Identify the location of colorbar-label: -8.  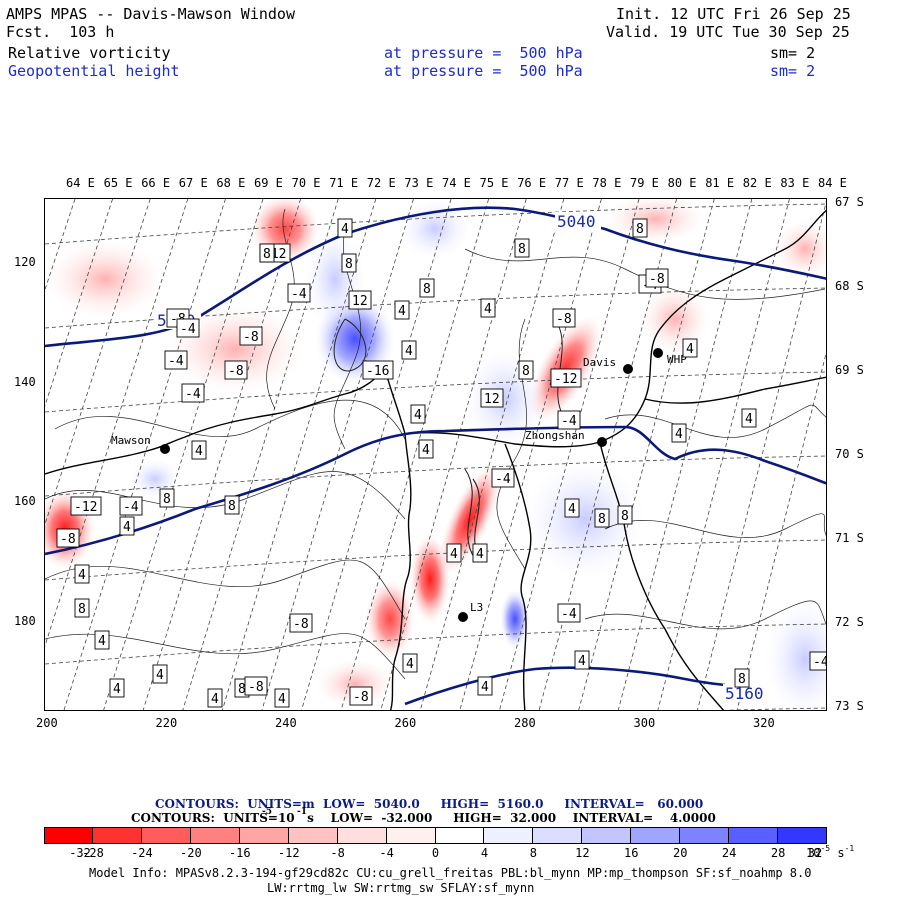
(337, 853).